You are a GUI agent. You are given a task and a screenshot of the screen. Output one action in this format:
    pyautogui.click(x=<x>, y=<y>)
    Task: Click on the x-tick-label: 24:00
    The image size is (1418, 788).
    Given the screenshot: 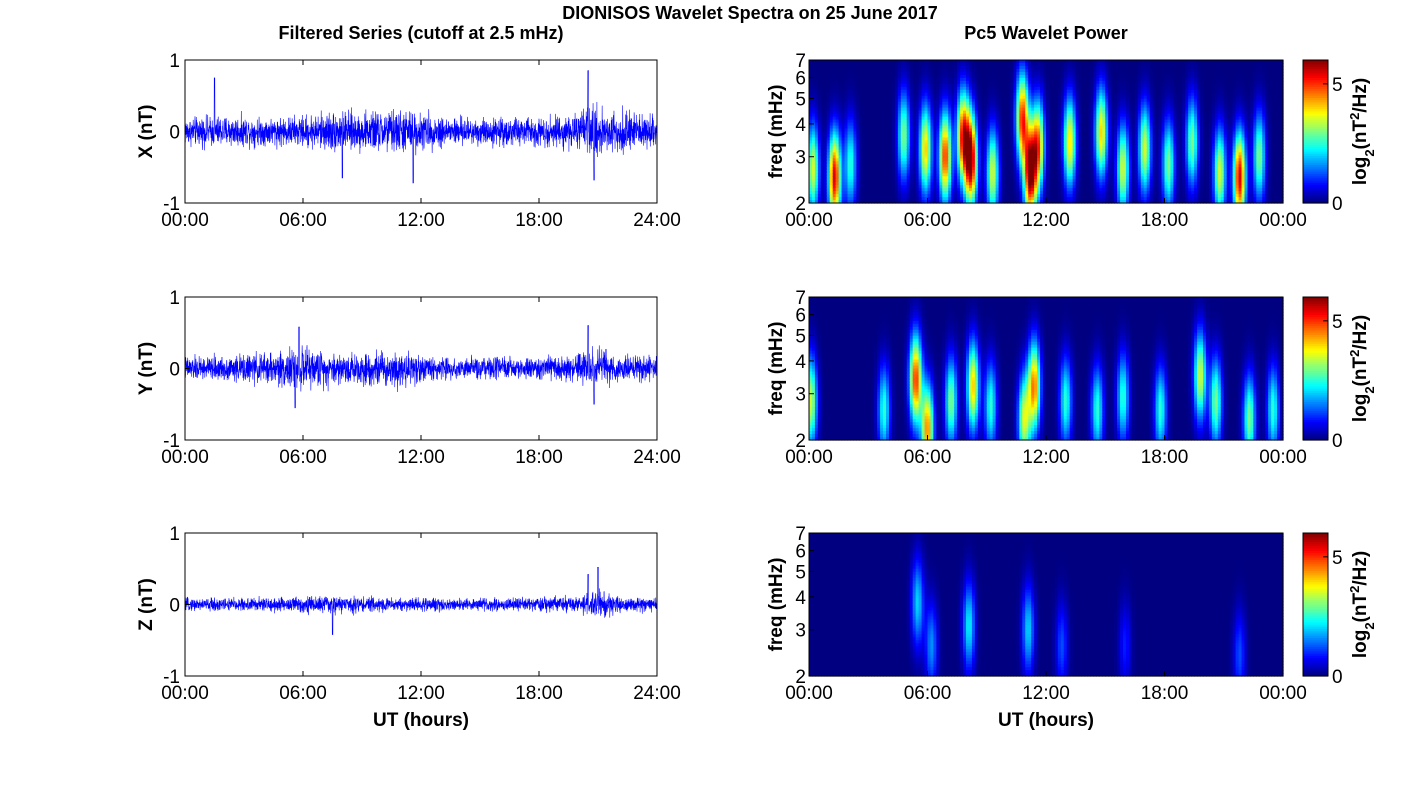 What is the action you would take?
    pyautogui.click(x=657, y=457)
    